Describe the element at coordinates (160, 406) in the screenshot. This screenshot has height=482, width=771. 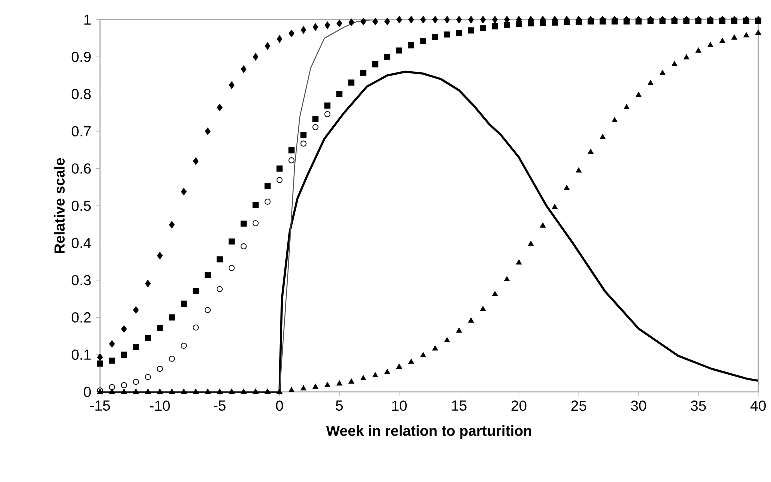
I see `x-tick-label: -10` at that location.